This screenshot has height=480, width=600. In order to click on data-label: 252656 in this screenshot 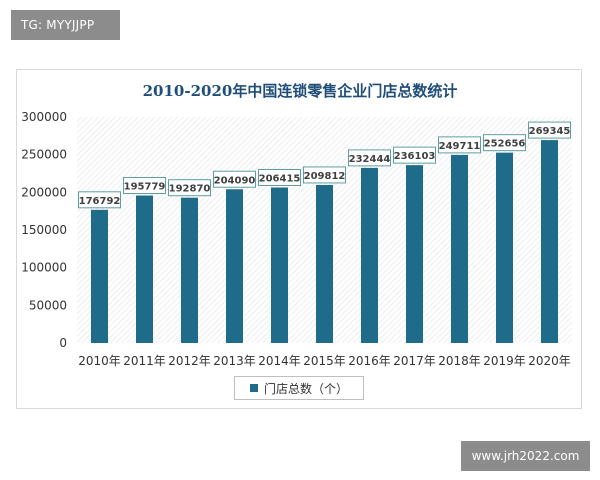, I will do `click(505, 144)`.